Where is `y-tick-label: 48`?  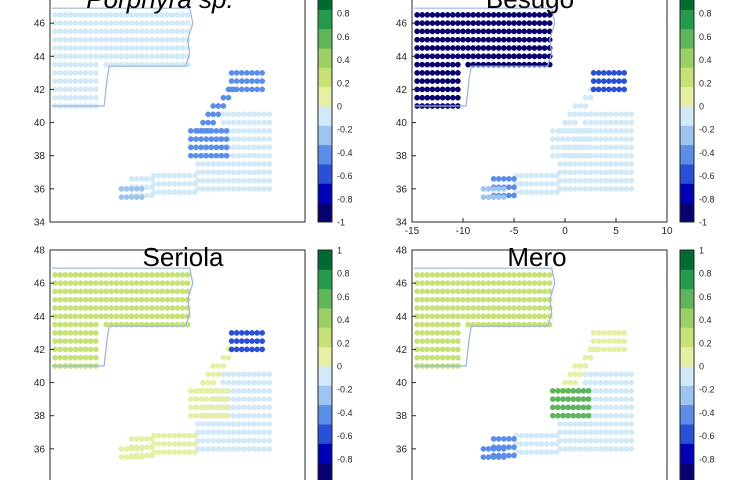
y-tick-label: 48 is located at coordinates (402, 251).